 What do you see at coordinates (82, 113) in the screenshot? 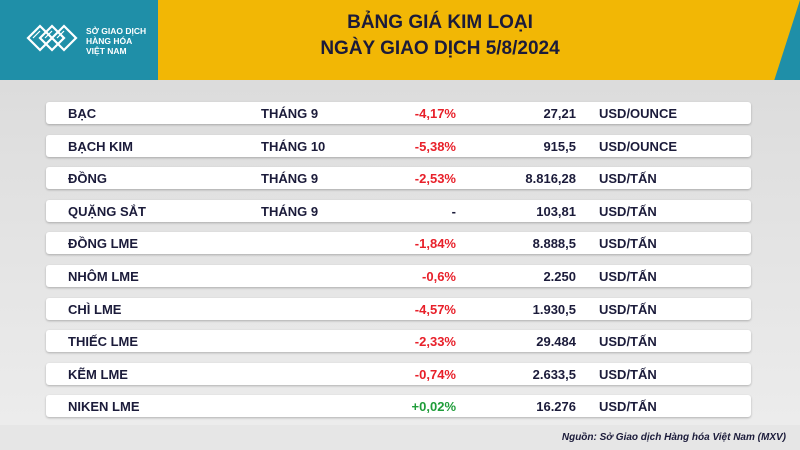
I see `commodity-name: BẠC` at bounding box center [82, 113].